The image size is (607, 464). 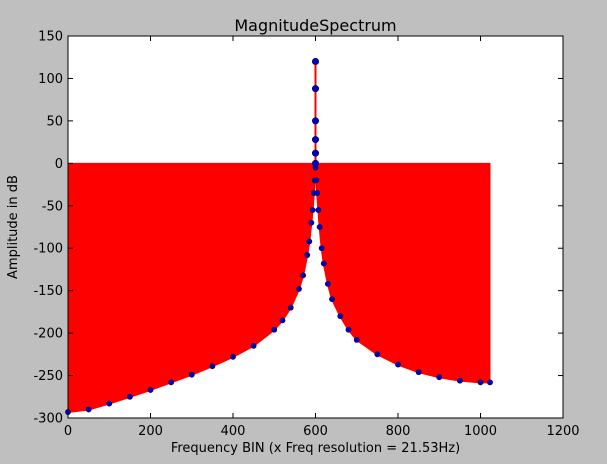 What do you see at coordinates (315, 431) in the screenshot?
I see `x-tick-label: 600` at bounding box center [315, 431].